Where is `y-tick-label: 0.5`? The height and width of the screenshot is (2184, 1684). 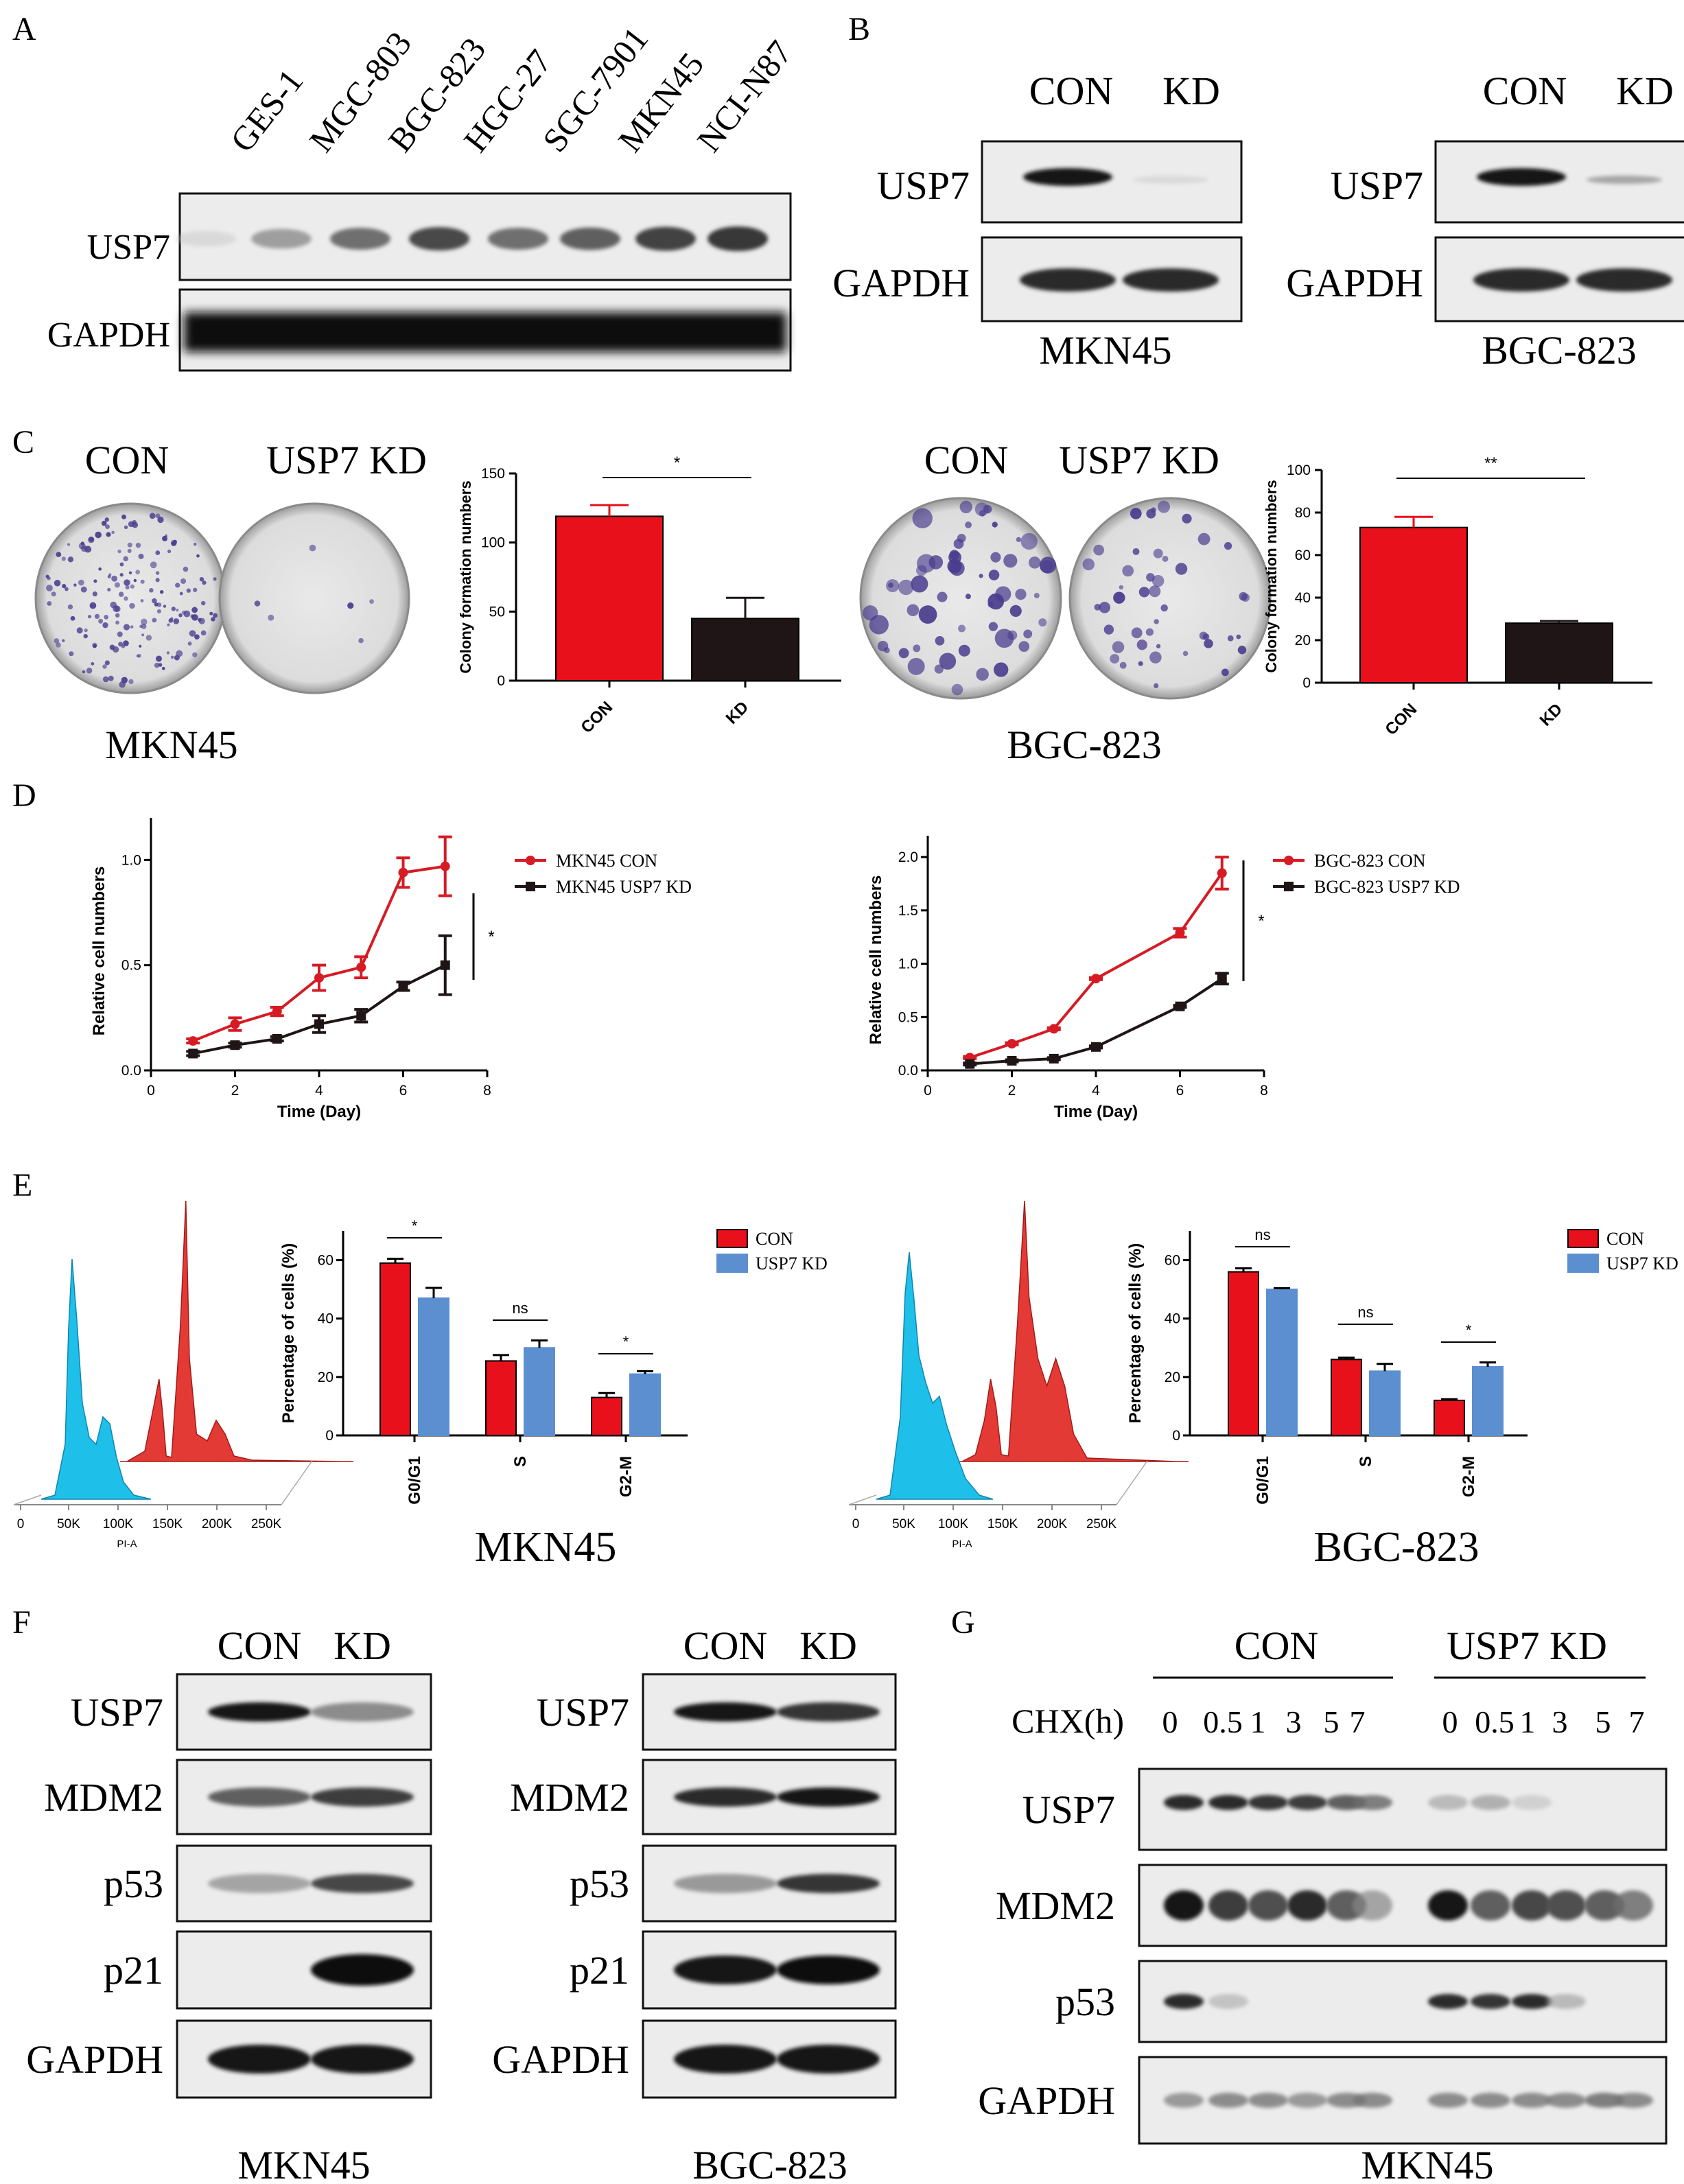
y-tick-label: 0.5 is located at coordinates (908, 1017).